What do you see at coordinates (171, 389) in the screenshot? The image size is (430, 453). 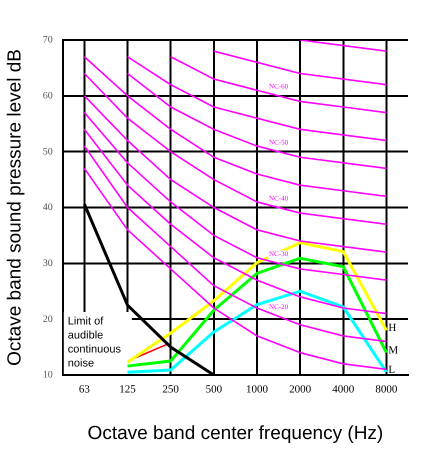 I see `x-tick-label: 250` at bounding box center [171, 389].